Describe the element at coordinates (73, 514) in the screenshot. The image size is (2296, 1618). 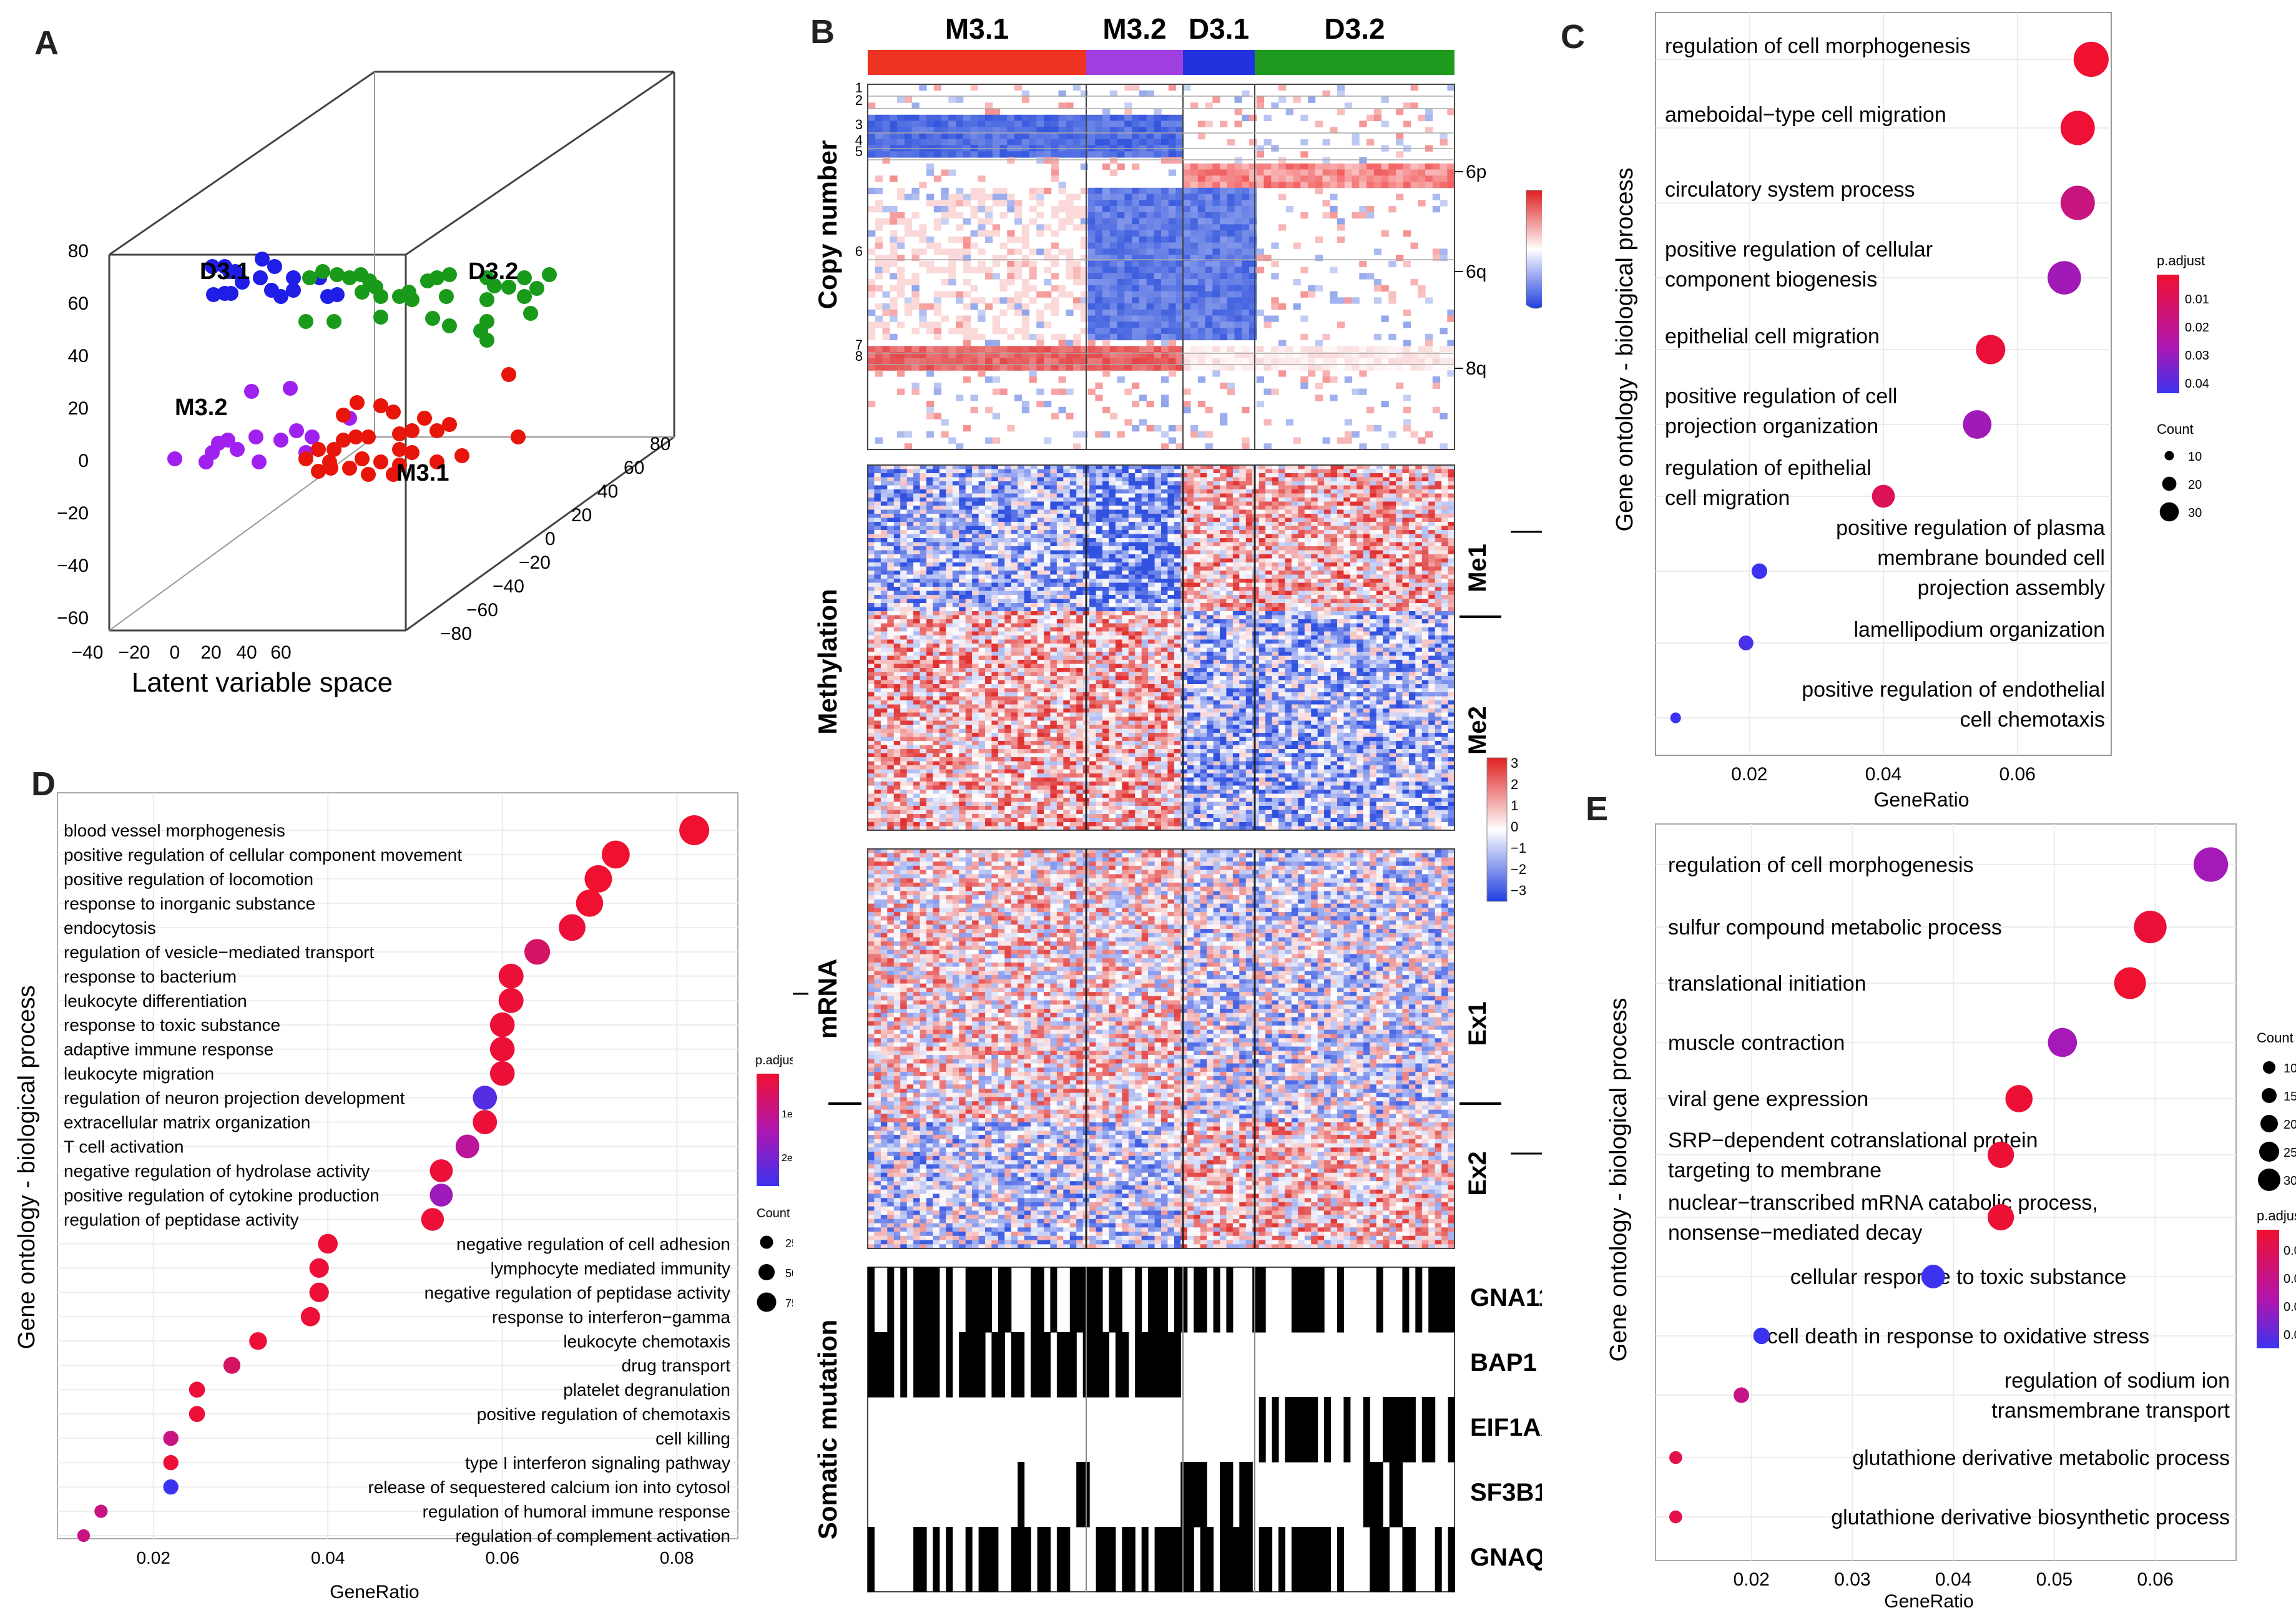
I see `z-tick-label: −20` at that location.